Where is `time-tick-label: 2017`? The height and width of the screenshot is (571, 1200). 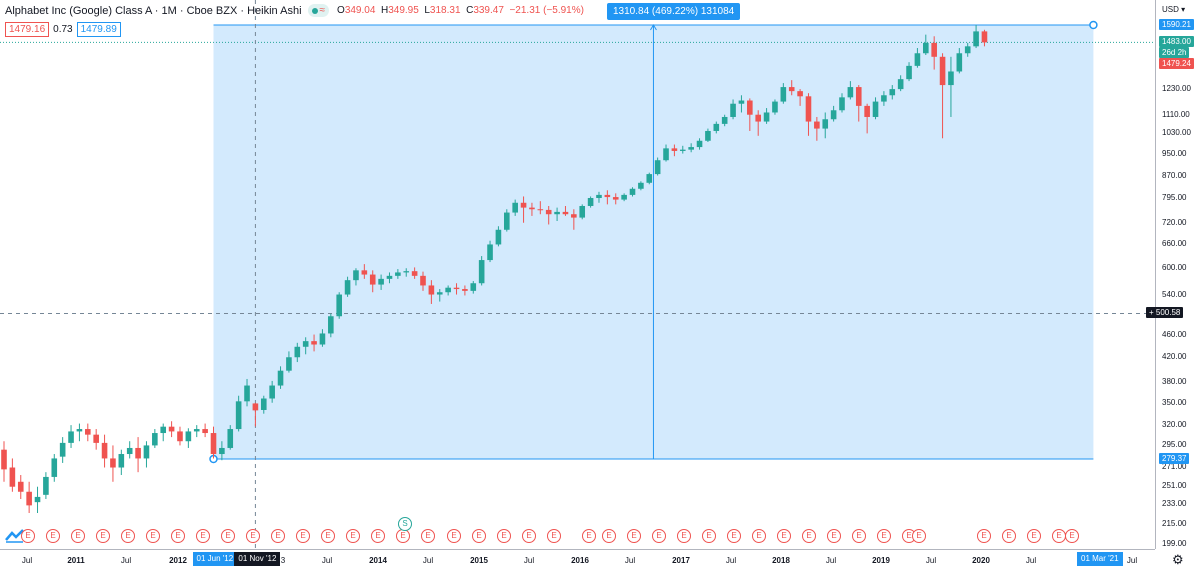 time-tick-label: 2017 is located at coordinates (681, 560).